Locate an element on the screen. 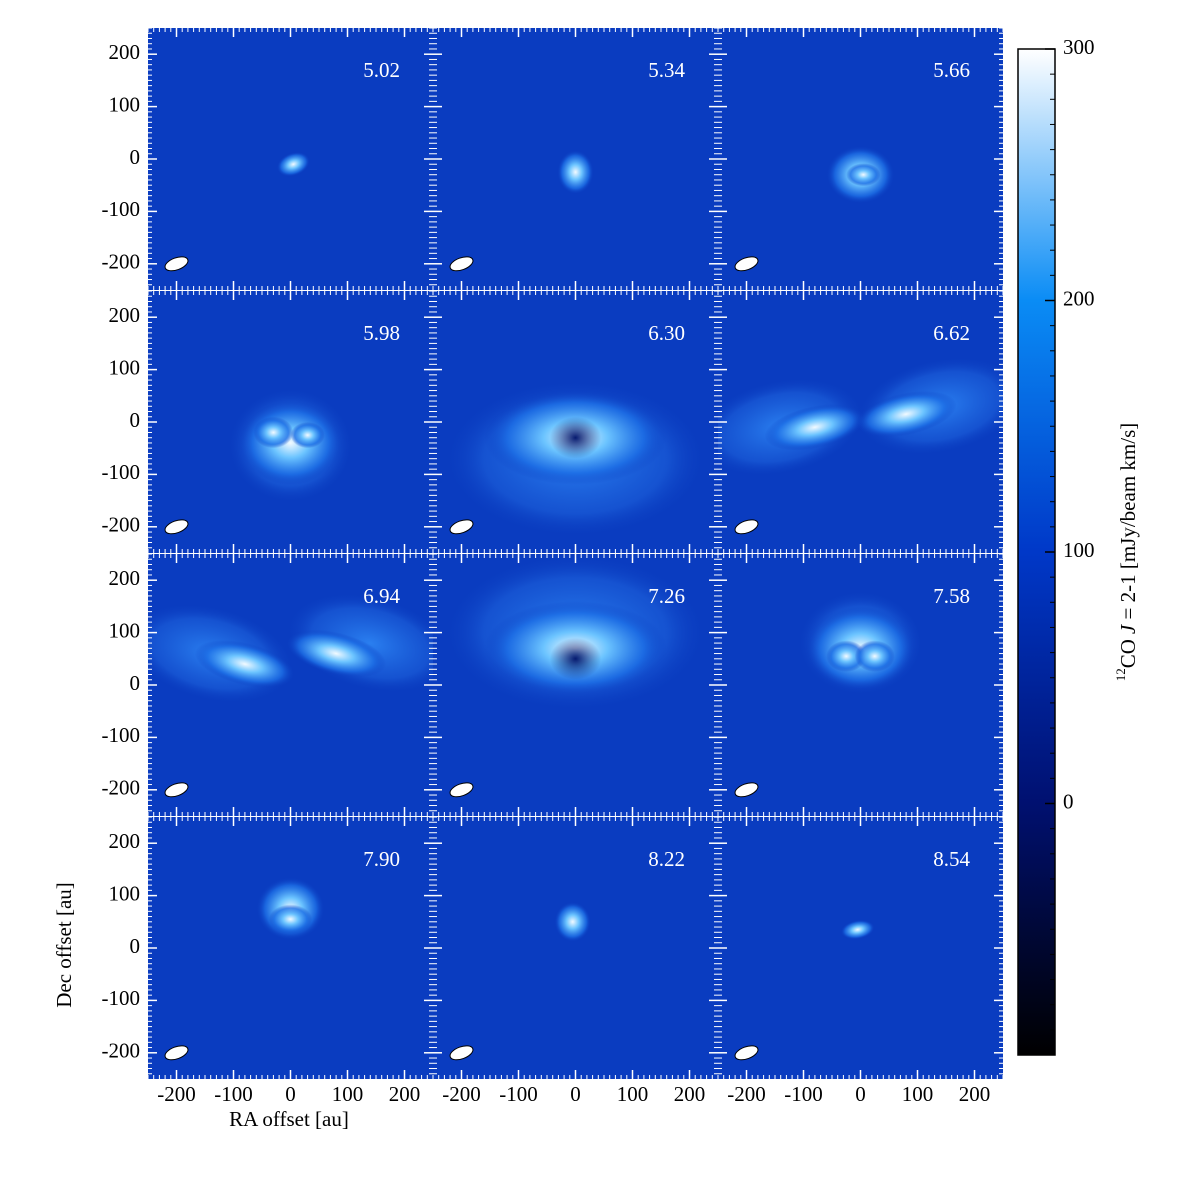 The width and height of the screenshot is (1200, 1203). colorbar-tick-label: 100 is located at coordinates (1079, 550).